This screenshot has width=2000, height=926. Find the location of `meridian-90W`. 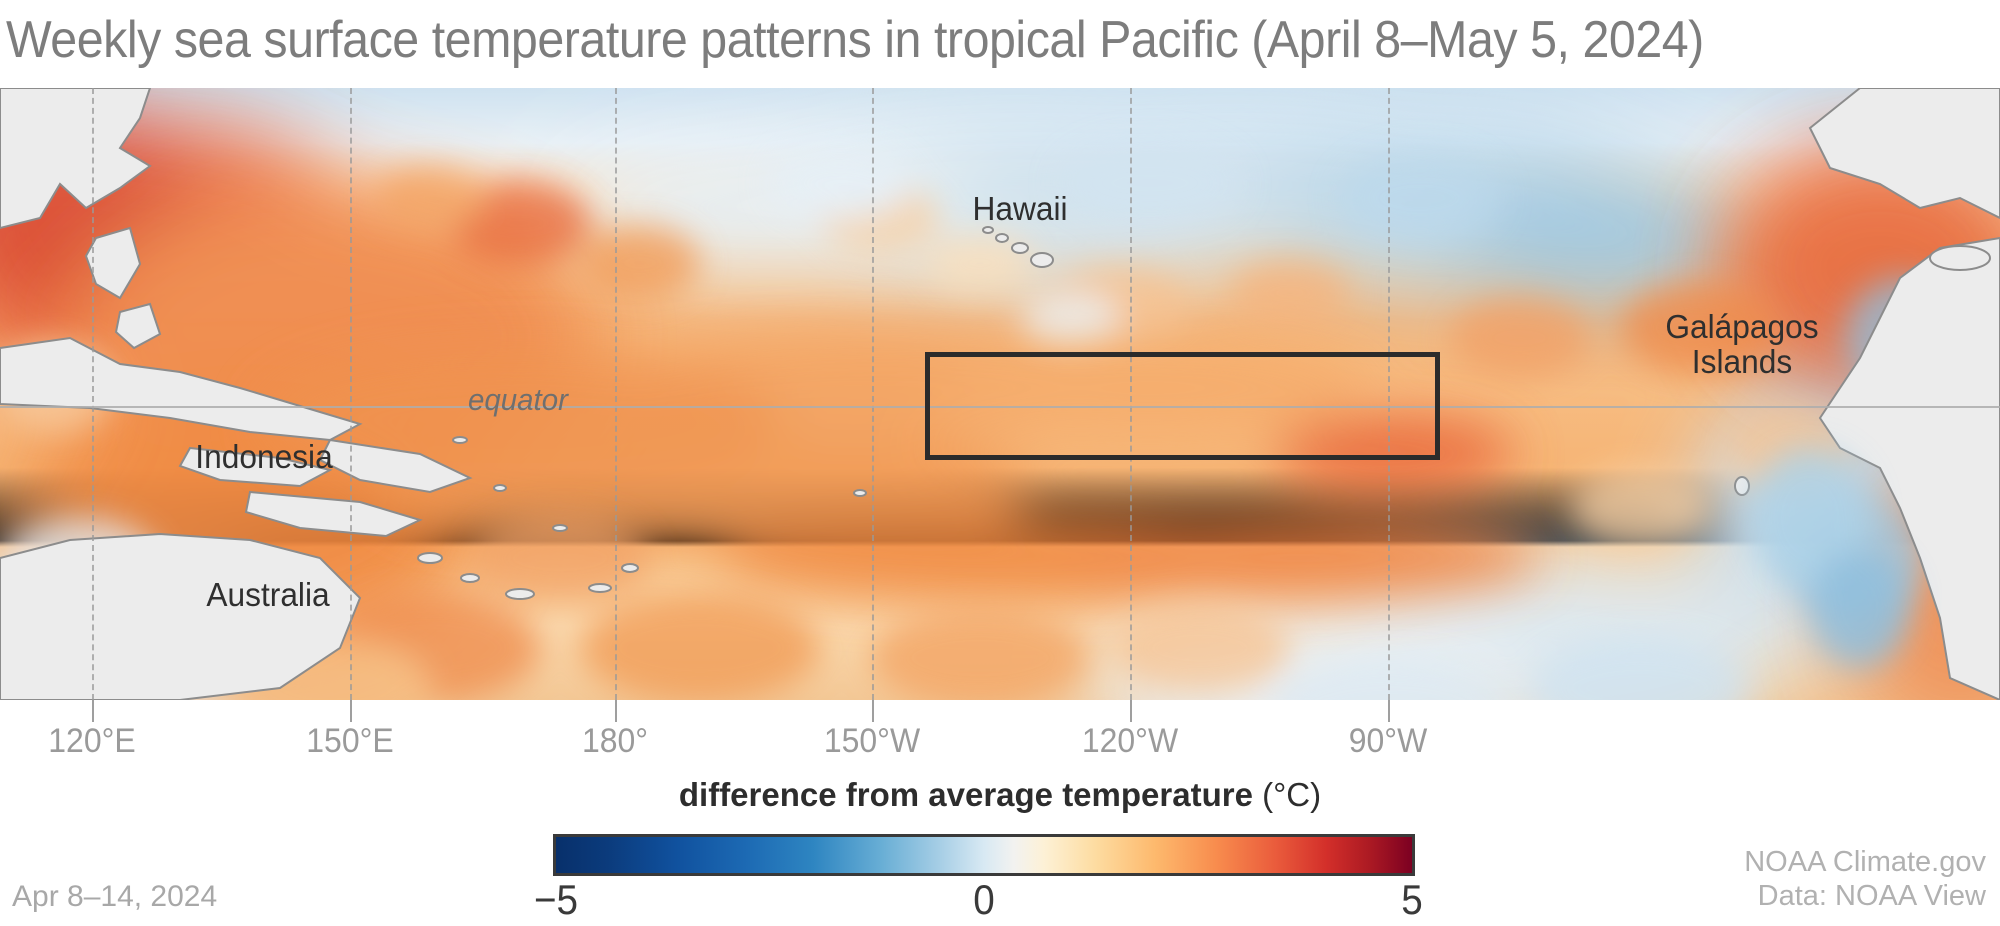

meridian-90W is located at coordinates (1389, 394).